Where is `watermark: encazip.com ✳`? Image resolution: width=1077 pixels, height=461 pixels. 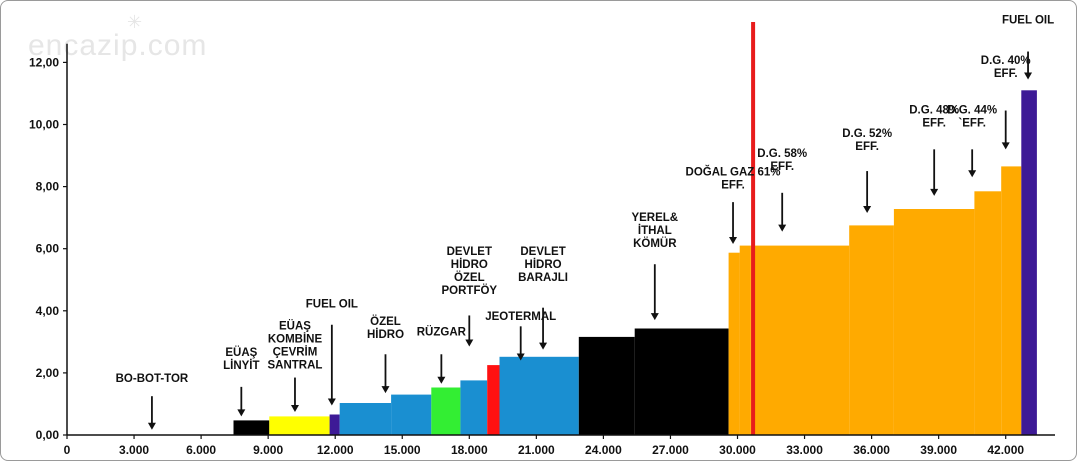
watermark: encazip.com ✳ is located at coordinates (117, 37).